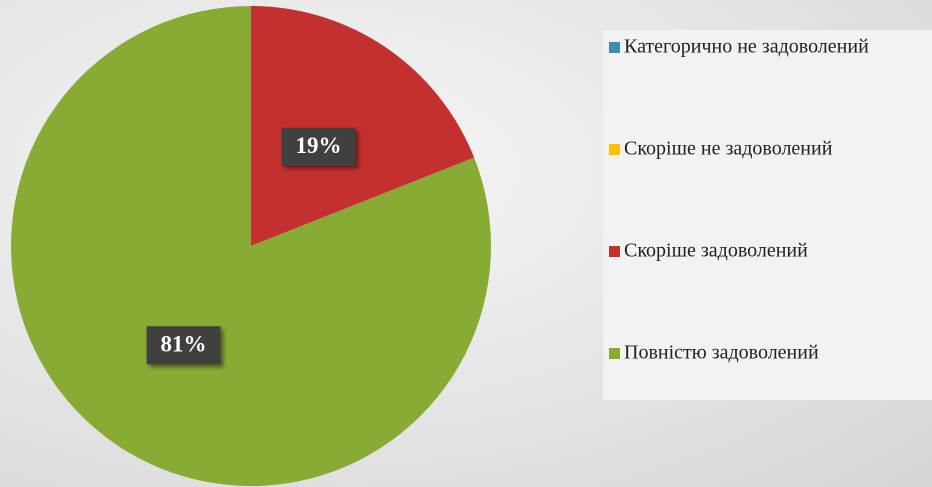 The image size is (932, 487). Describe the element at coordinates (746, 47) in the screenshot. I see `legend-label: Категорично не задоволений` at that location.